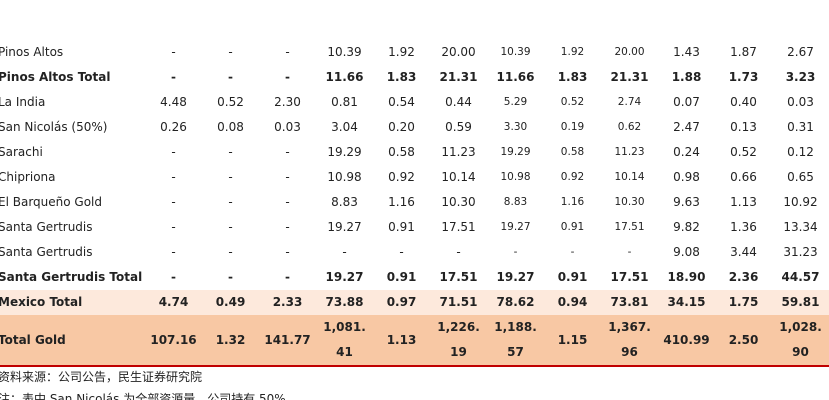 The width and height of the screenshot is (829, 400). What do you see at coordinates (515, 341) in the screenshot?
I see `table-cell: 1,188.57` at bounding box center [515, 341].